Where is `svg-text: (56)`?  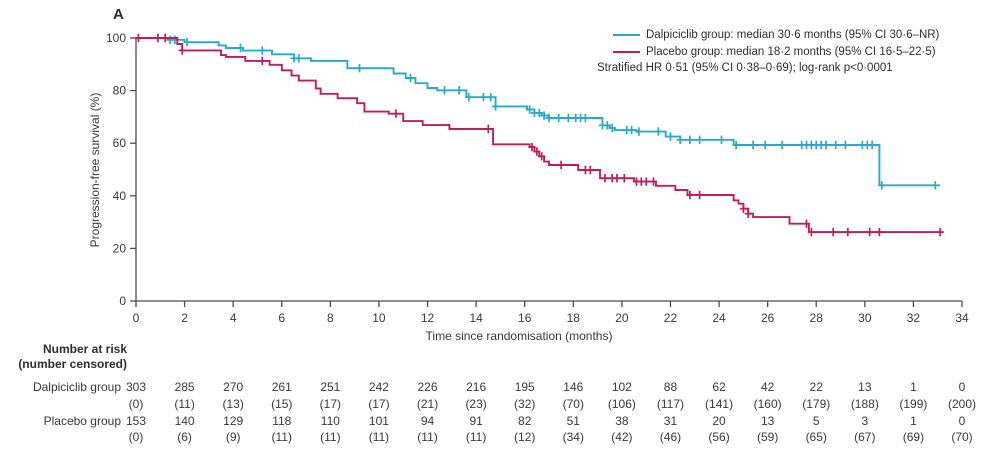 svg-text: (56) is located at coordinates (718, 437).